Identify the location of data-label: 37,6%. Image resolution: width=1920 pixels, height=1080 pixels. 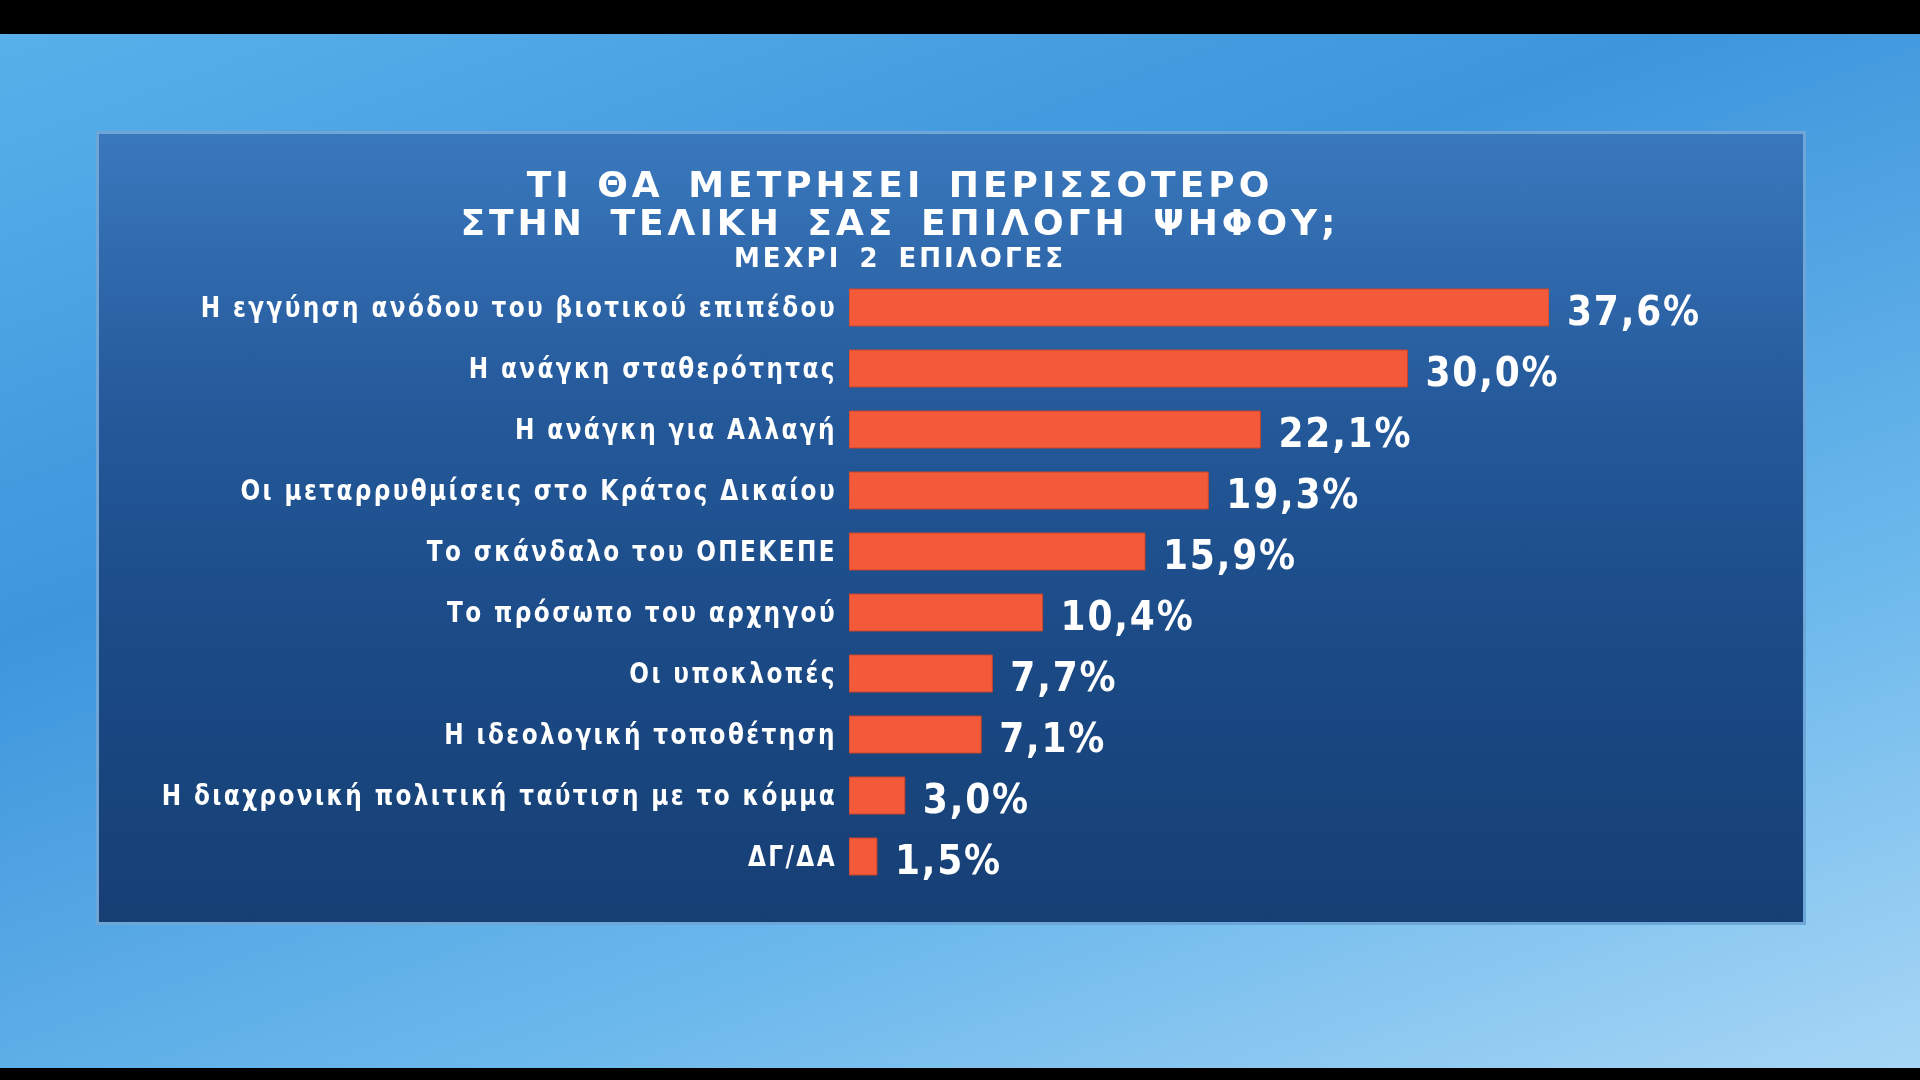
(1634, 311).